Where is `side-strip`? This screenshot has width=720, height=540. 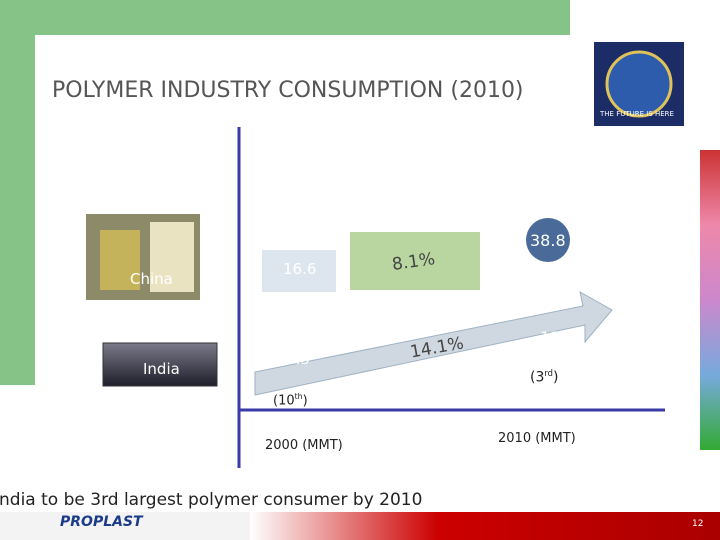
side-strip is located at coordinates (710, 300).